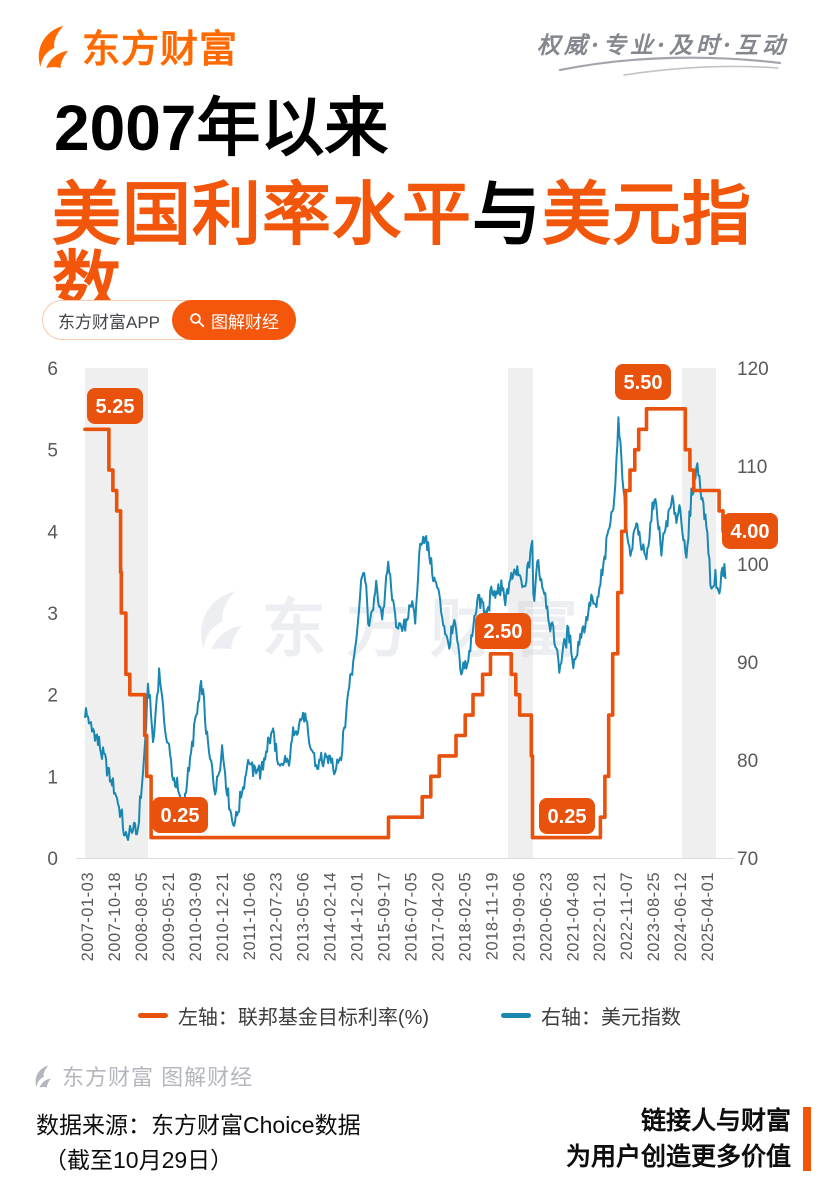 Image resolution: width=819 pixels, height=1195 pixels. What do you see at coordinates (412, 916) in the screenshot?
I see `svg-text: 2016-07-05` at bounding box center [412, 916].